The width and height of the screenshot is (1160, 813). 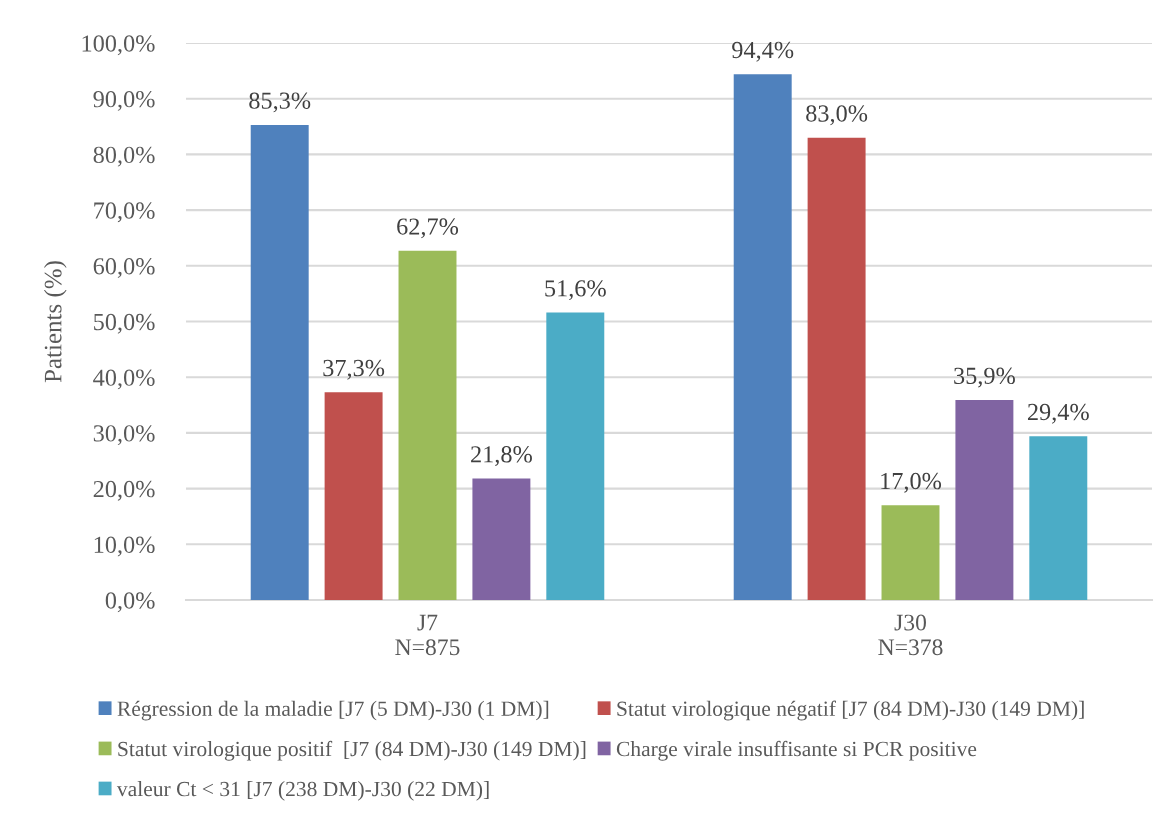 What do you see at coordinates (118, 45) in the screenshot?
I see `y-tick-label: 100,0%` at bounding box center [118, 45].